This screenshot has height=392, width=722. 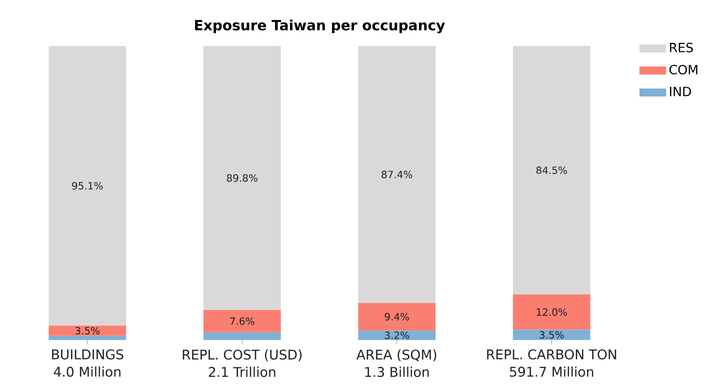 I want to click on x-tick-label: REPL. CARBON TON 591.7 Million, so click(x=551, y=363).